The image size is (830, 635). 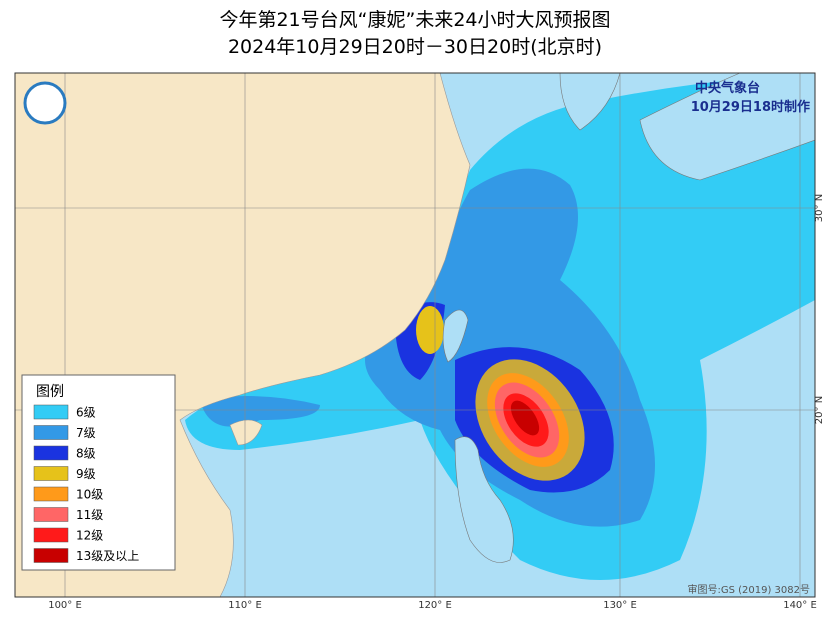 I want to click on hainan, so click(x=246, y=432).